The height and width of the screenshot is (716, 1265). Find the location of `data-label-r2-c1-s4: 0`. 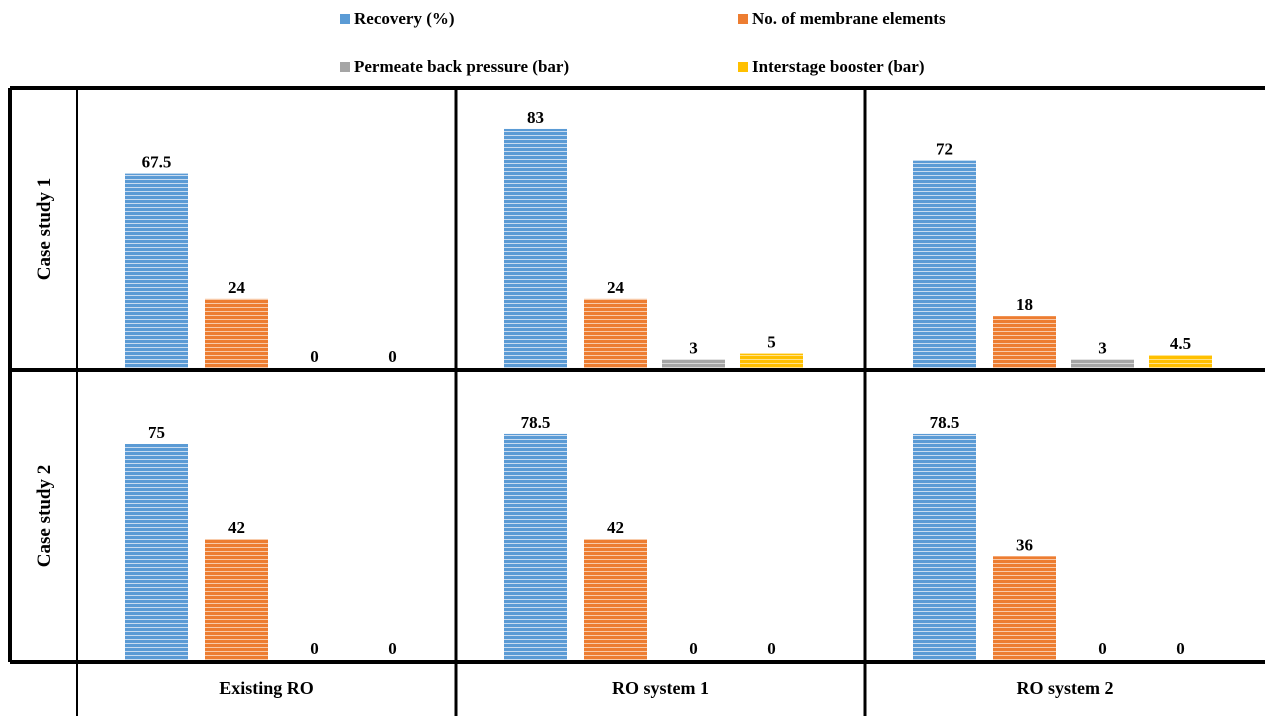

data-label-r2-c1-s4: 0 is located at coordinates (392, 648).